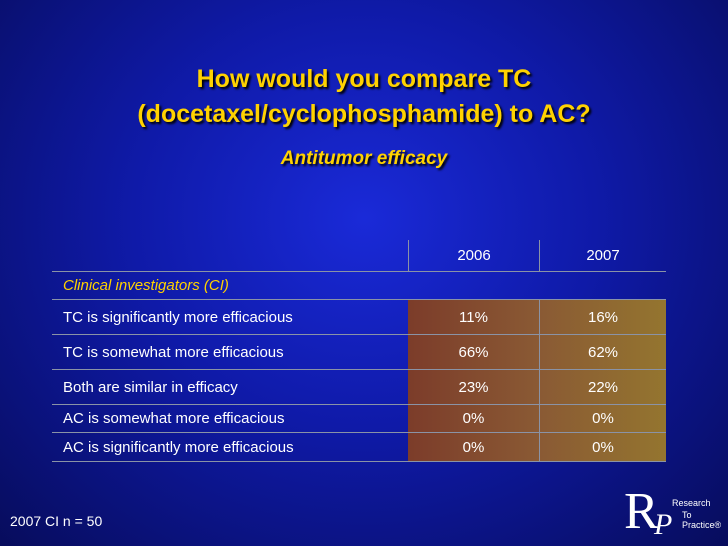  I want to click on logo-text-to-practice: To Practice®, so click(702, 520).